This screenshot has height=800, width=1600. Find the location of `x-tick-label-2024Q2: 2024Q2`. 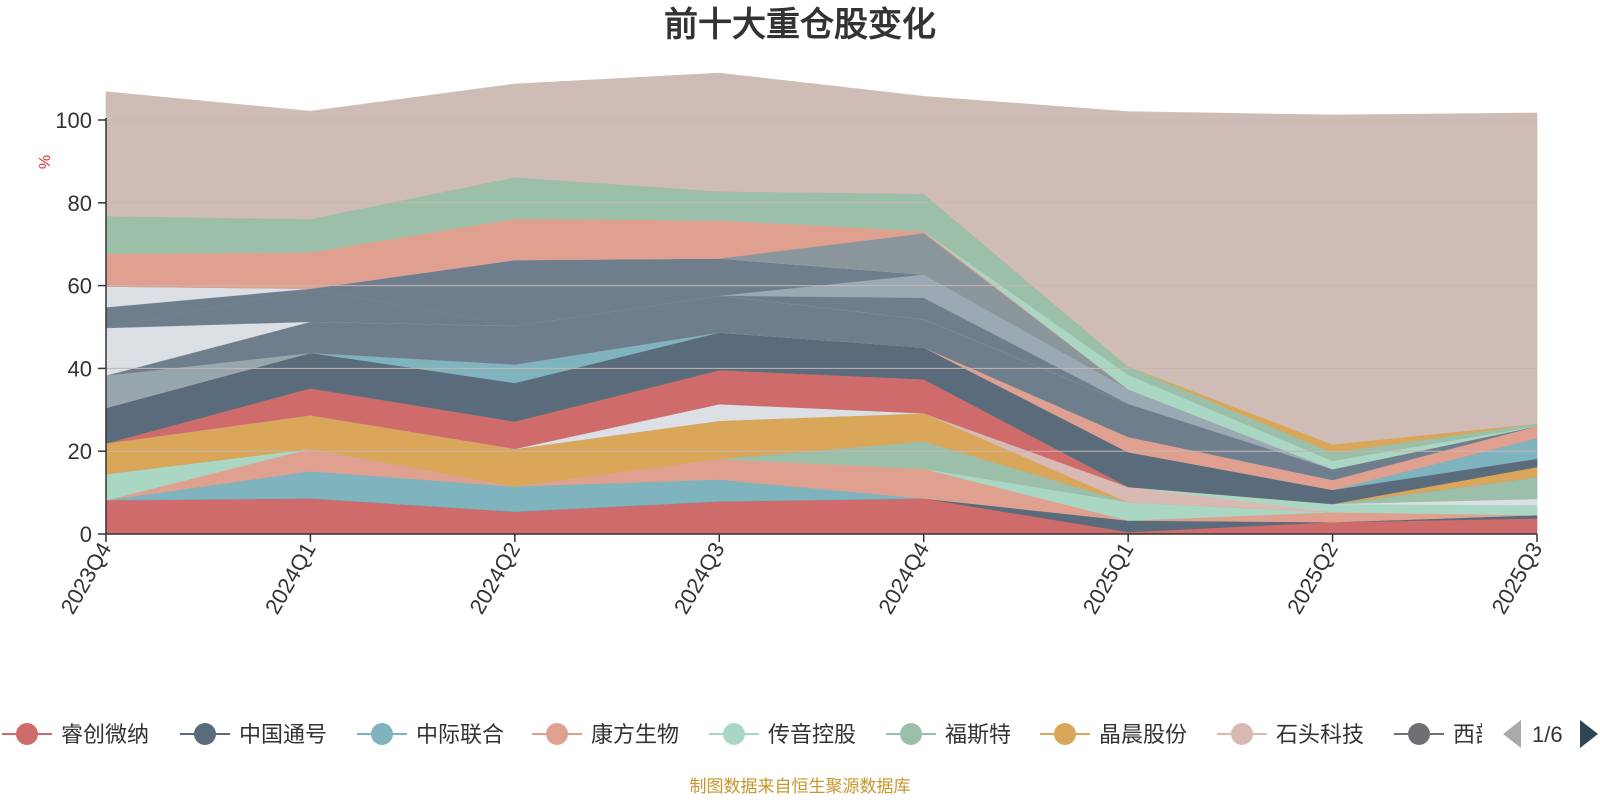

x-tick-label-2024Q2: 2024Q2 is located at coordinates (494, 578).